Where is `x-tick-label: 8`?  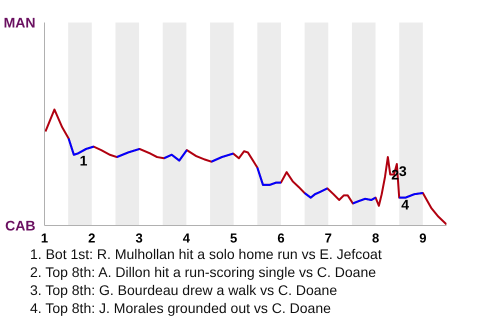
x-tick-label: 8 is located at coordinates (376, 238).